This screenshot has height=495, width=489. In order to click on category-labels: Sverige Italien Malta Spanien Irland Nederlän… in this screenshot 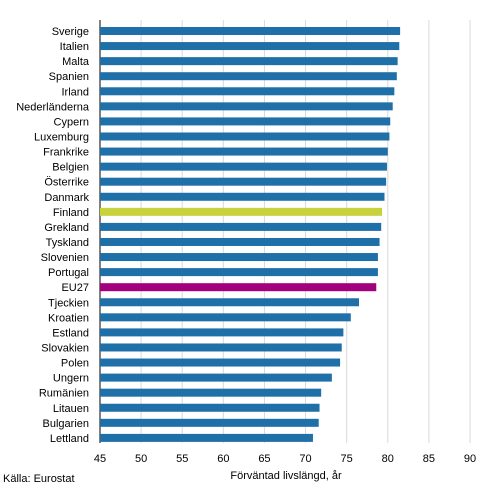, I will do `click(53, 235)`.